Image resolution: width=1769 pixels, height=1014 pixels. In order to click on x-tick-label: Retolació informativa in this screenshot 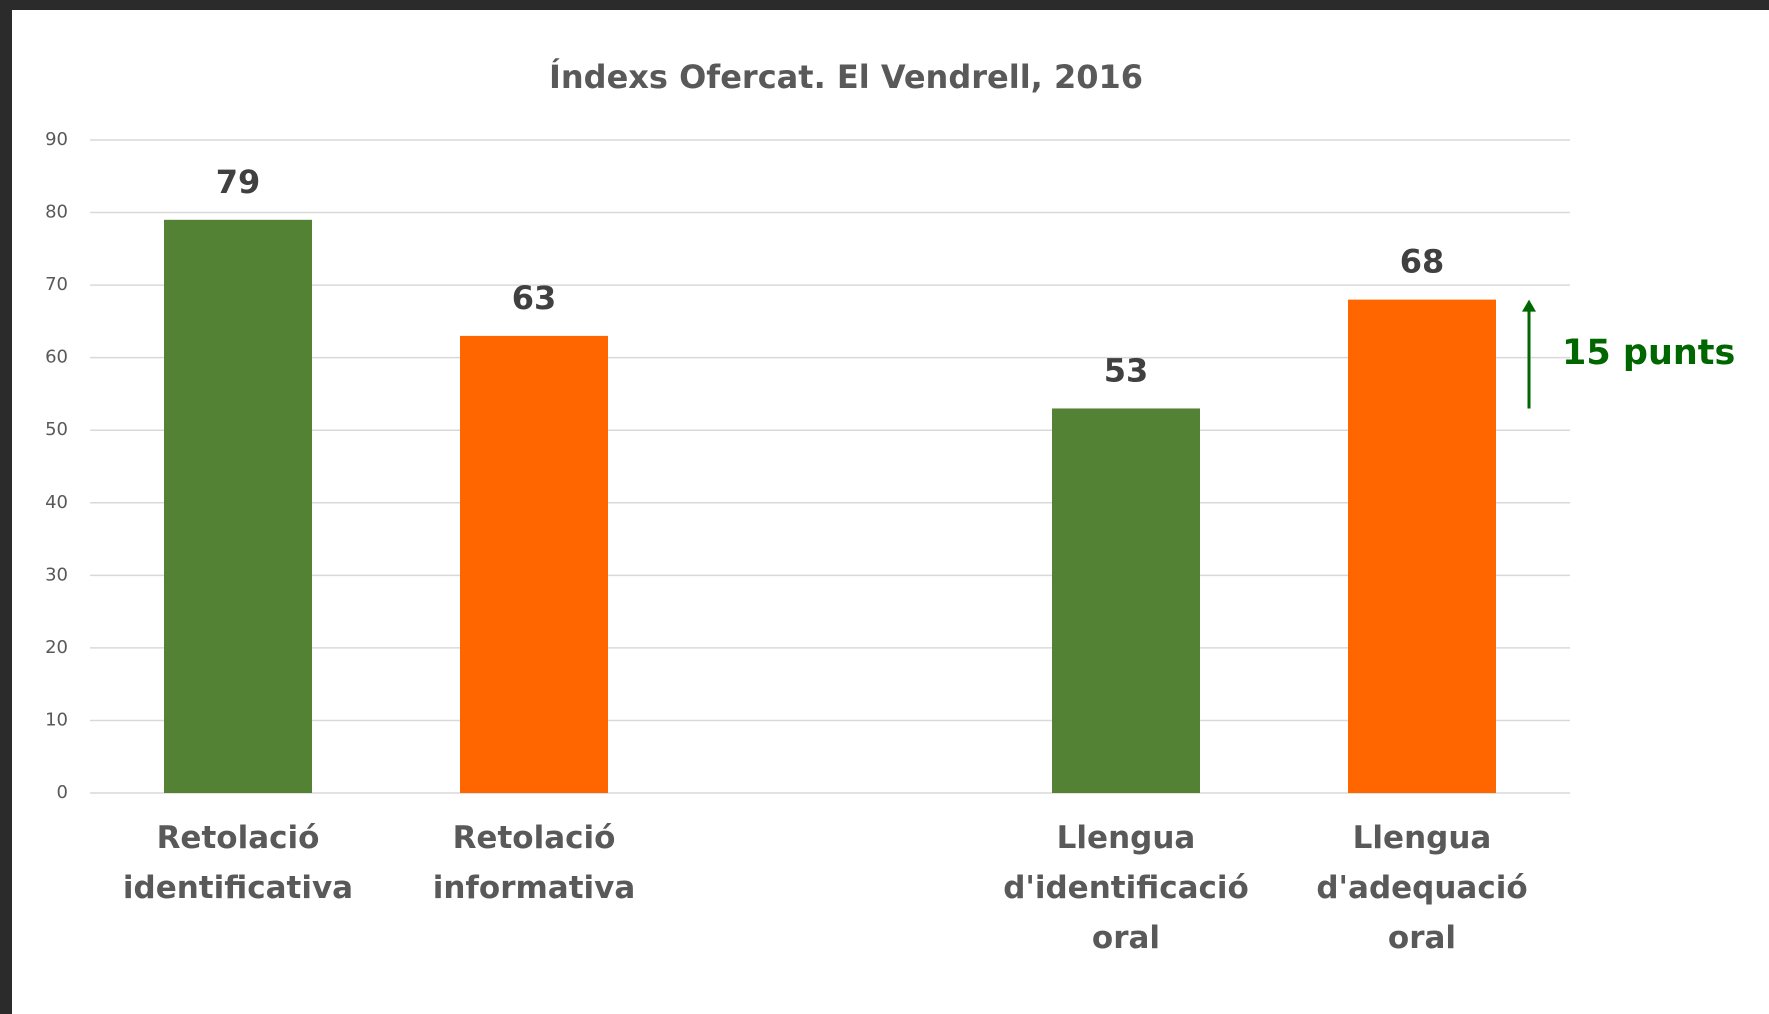, I will do `click(534, 863)`.